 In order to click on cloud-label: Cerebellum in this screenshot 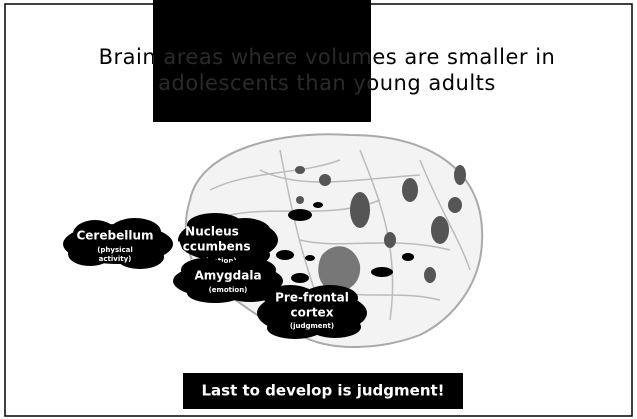, I will do `click(114, 236)`.